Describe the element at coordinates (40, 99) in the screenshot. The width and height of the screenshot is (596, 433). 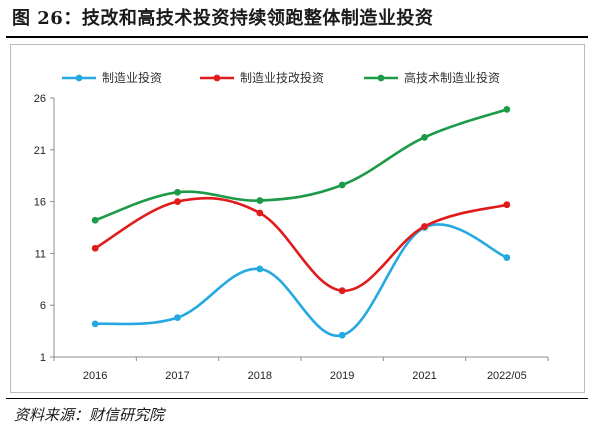
I see `y-tick-label: 26` at that location.